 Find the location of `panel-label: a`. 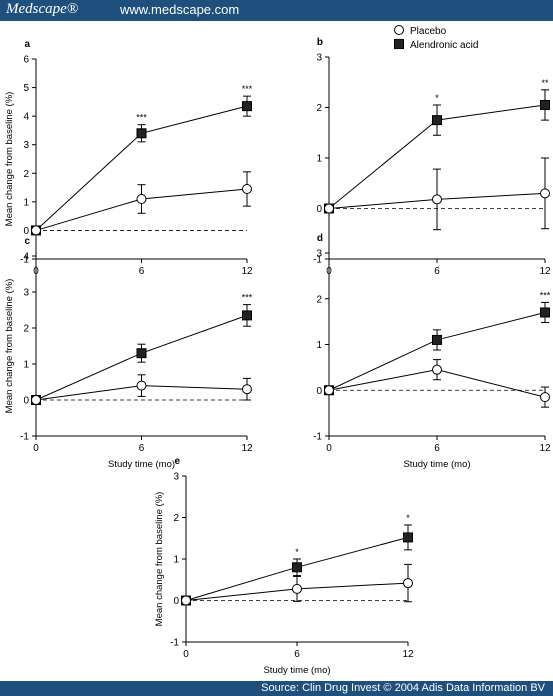

panel-label: a is located at coordinates (27, 44).